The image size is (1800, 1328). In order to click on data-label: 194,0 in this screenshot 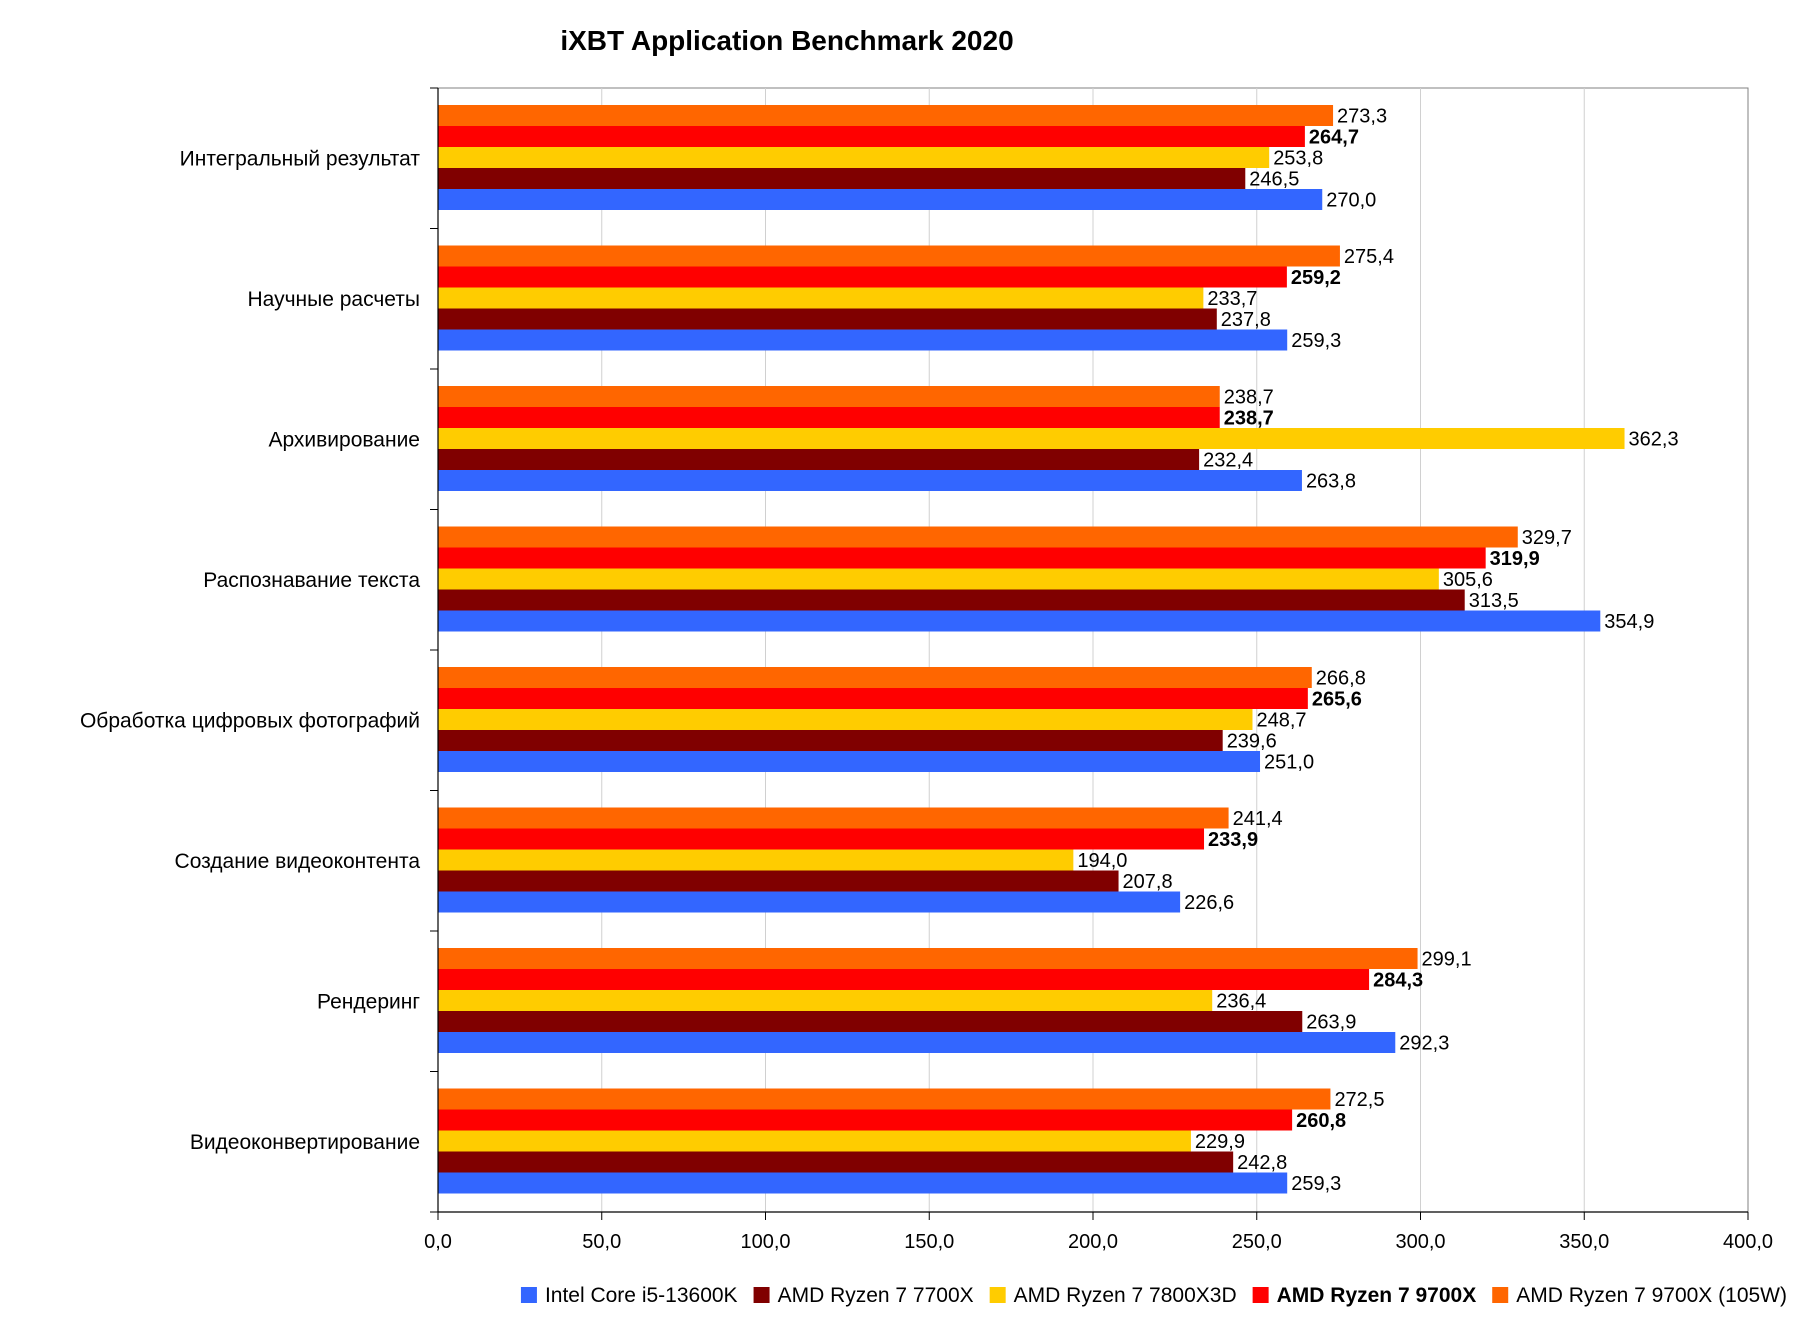, I will do `click(1102, 861)`.